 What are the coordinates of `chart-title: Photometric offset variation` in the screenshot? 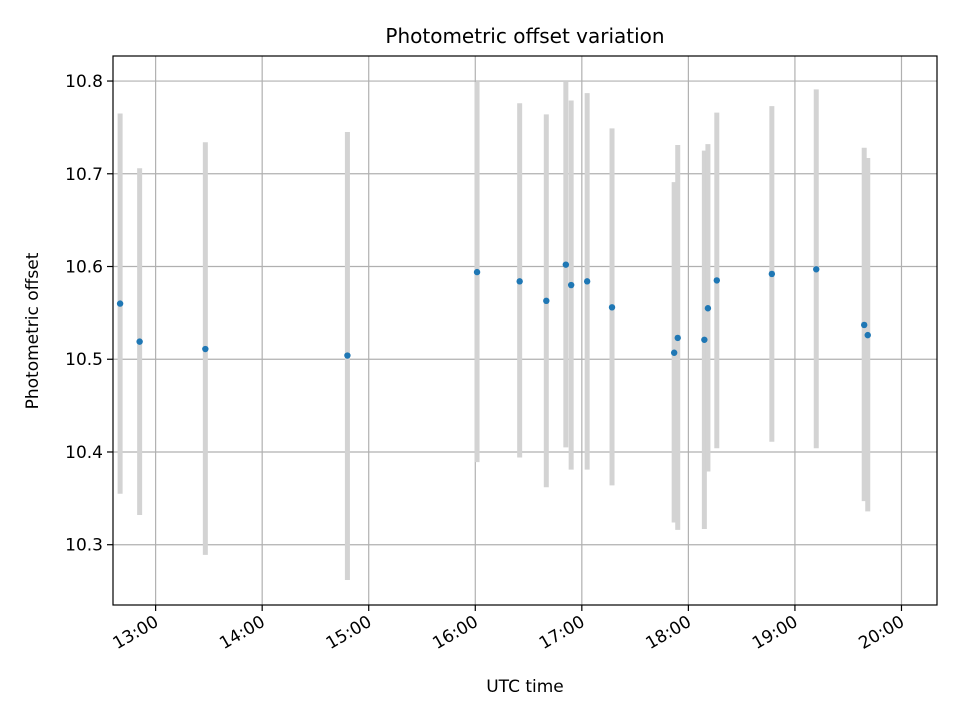 It's located at (524, 36).